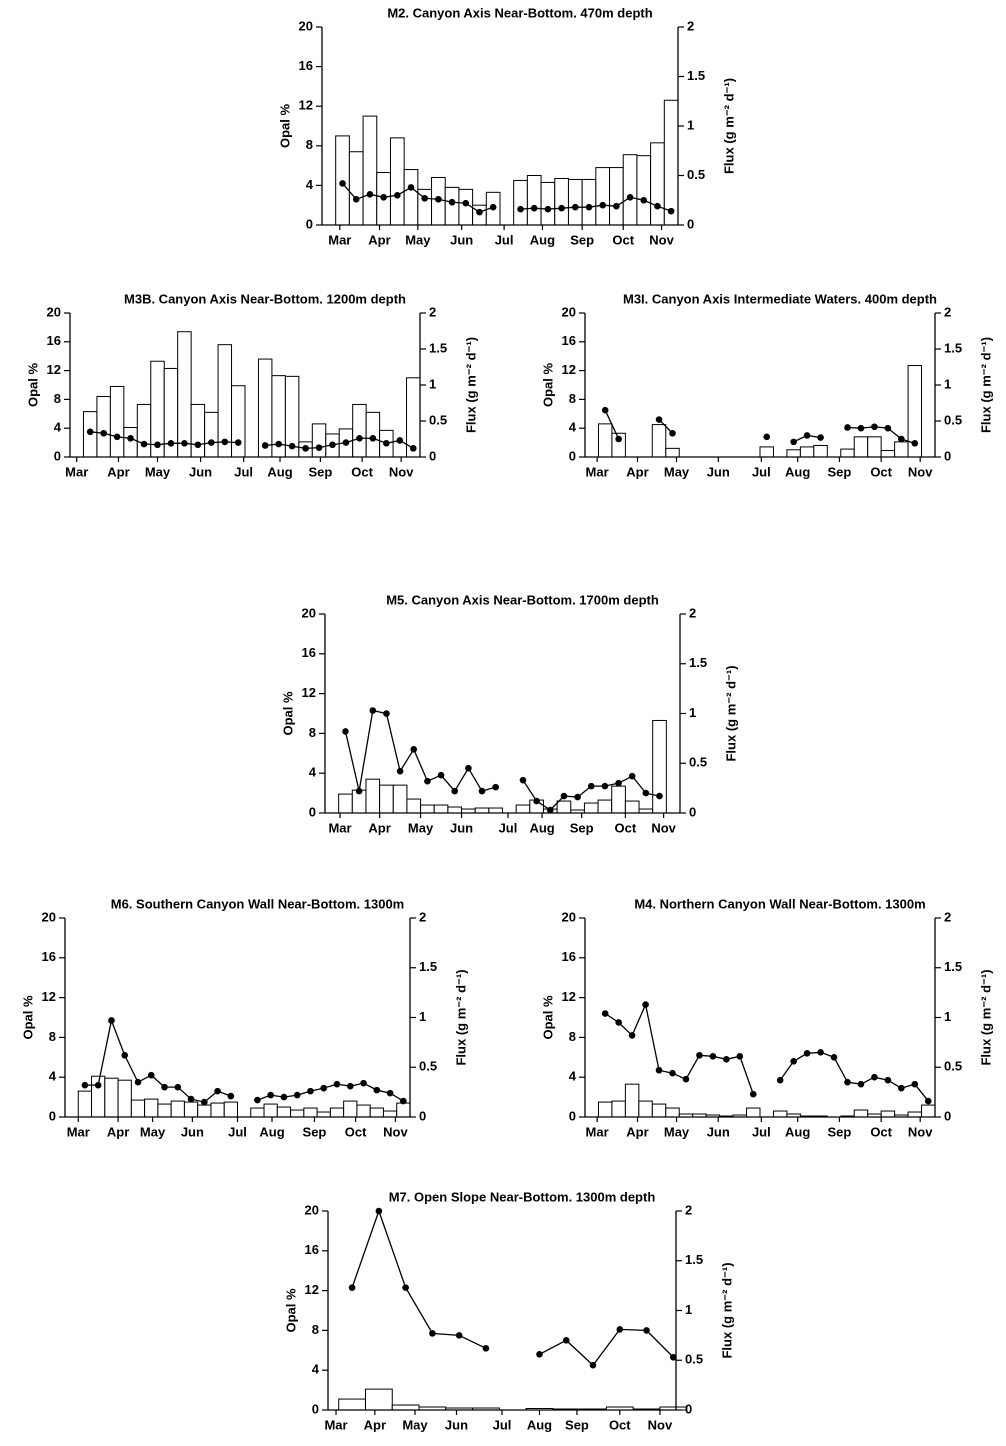  What do you see at coordinates (339, 827) in the screenshot?
I see `x-tick-label: Mar` at bounding box center [339, 827].